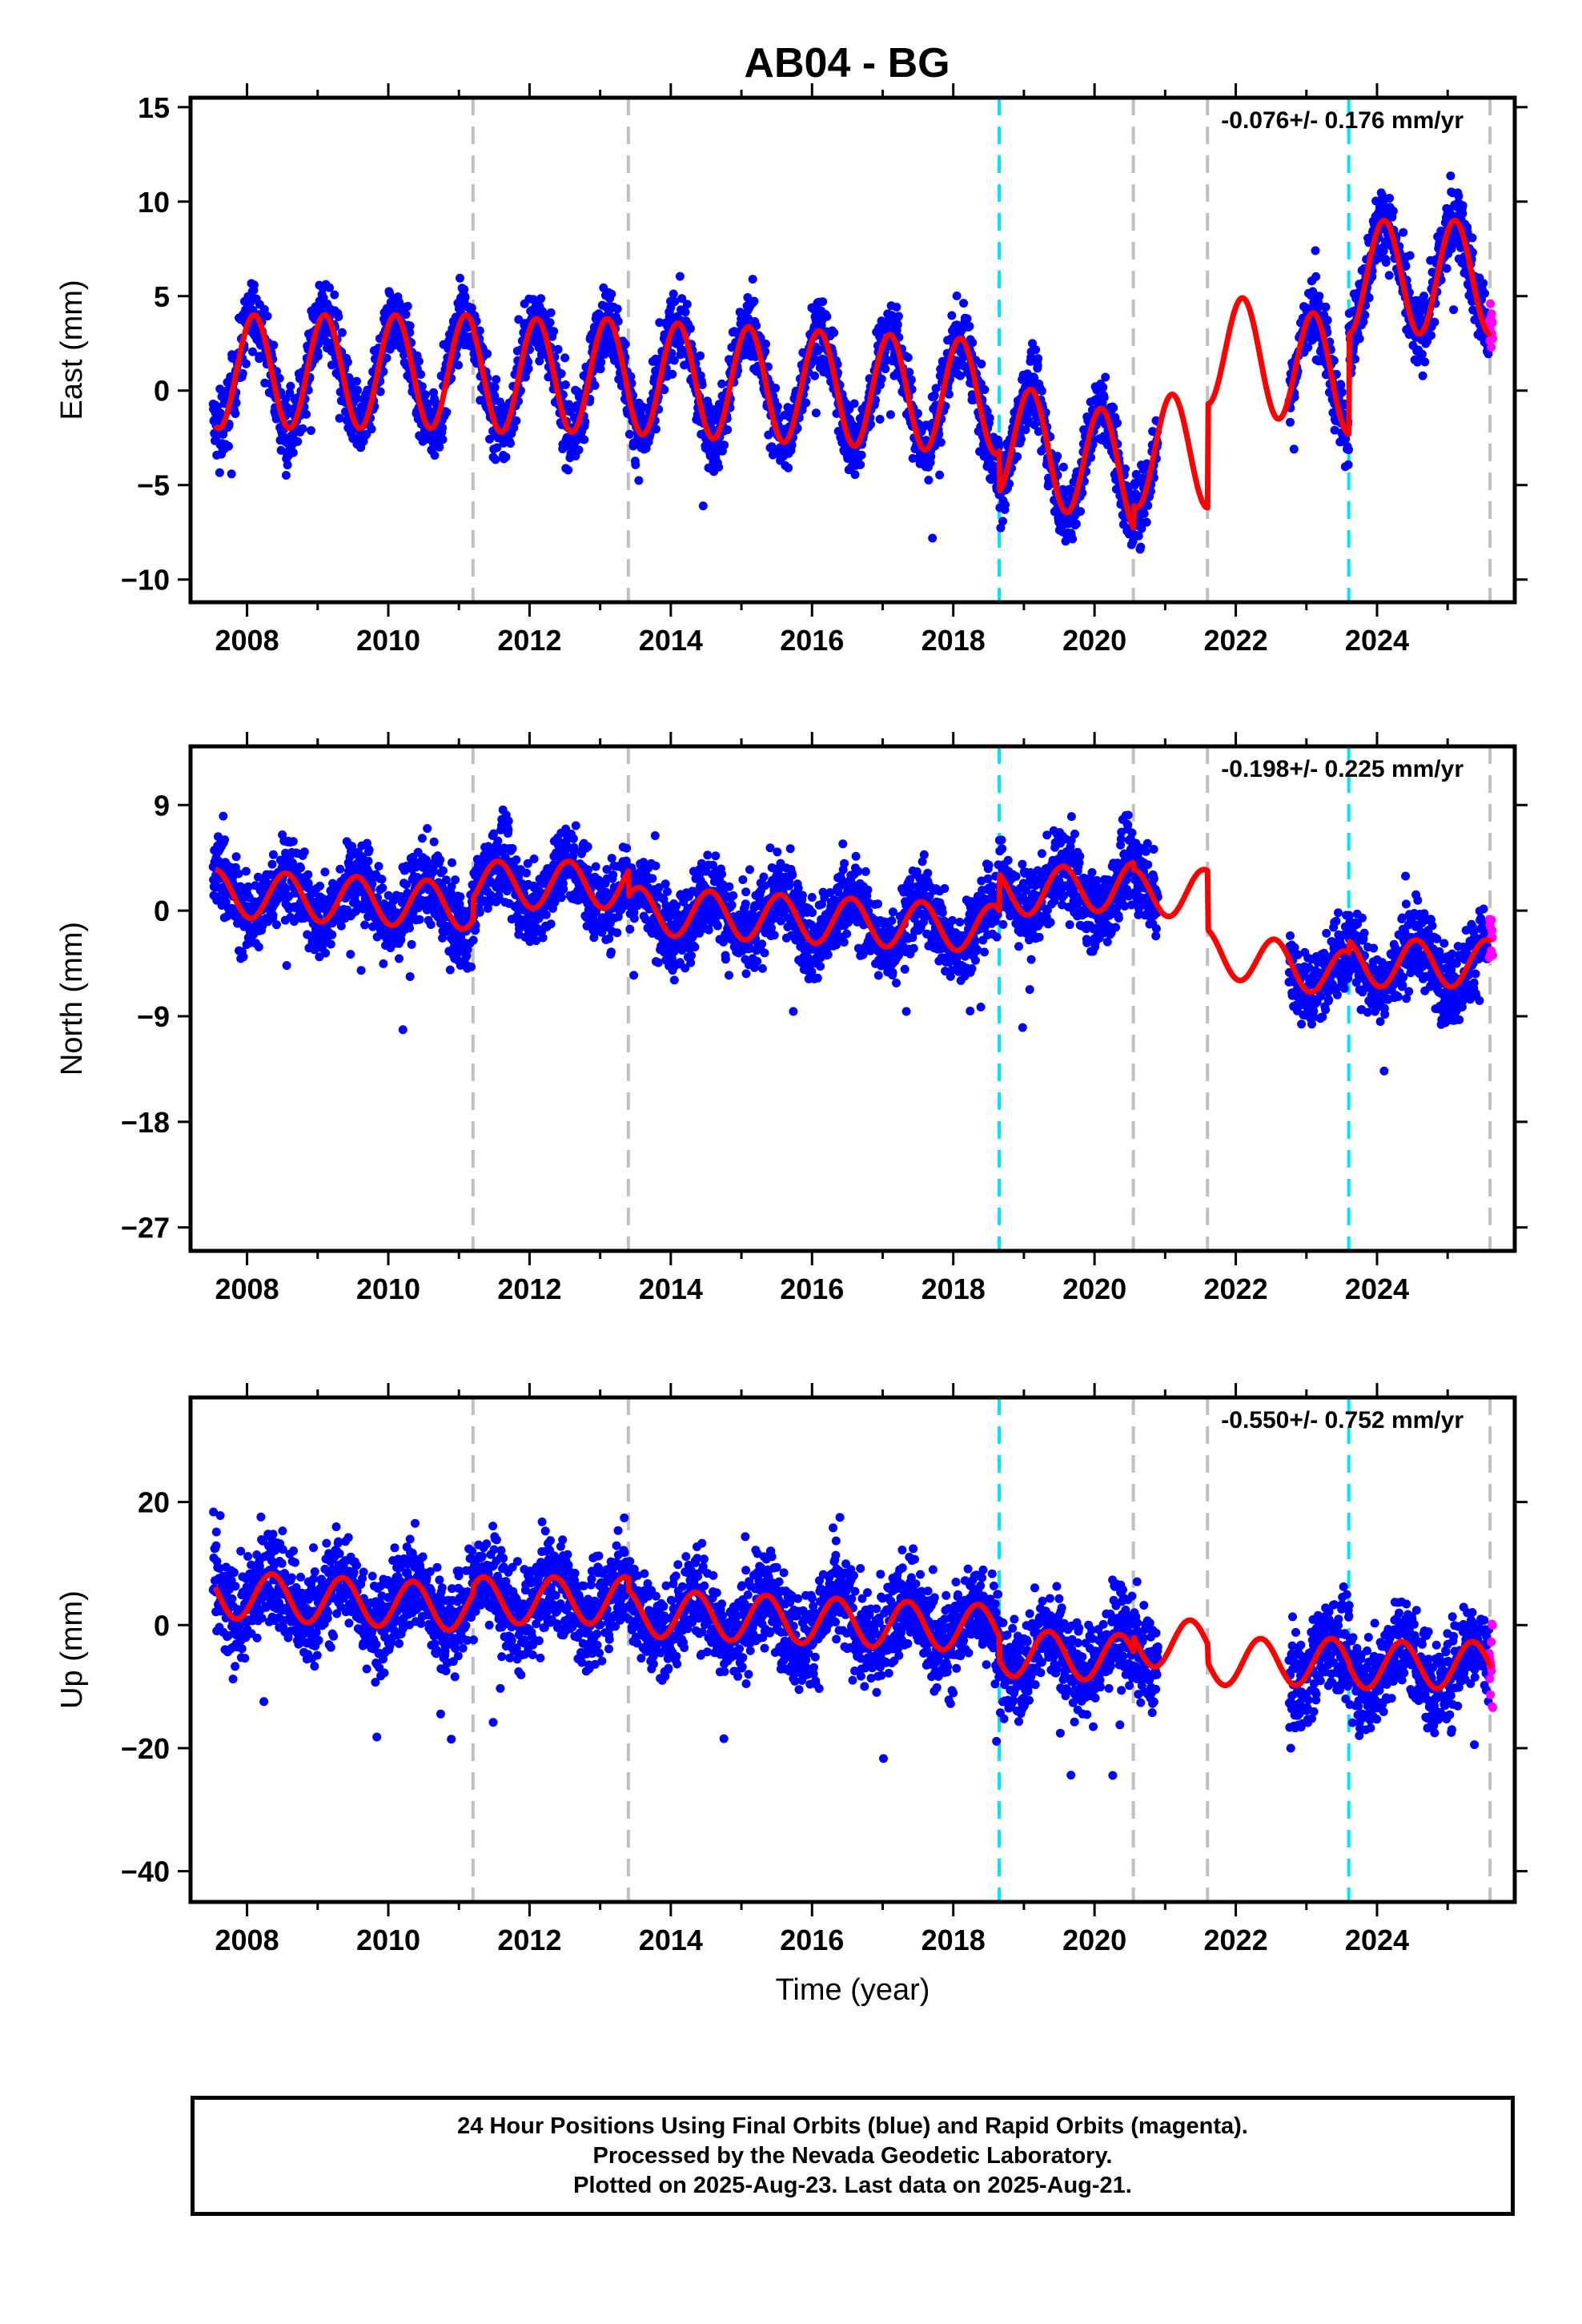  What do you see at coordinates (145, 1122) in the screenshot?
I see `y-tick-label: −18` at bounding box center [145, 1122].